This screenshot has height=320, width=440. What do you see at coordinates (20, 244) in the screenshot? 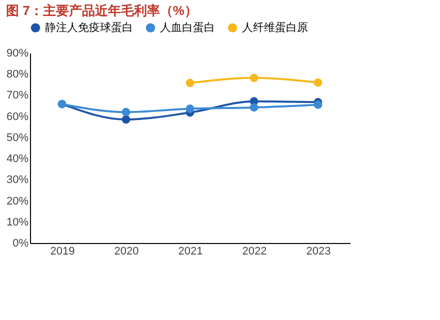
I see `y-tick-label: 0%` at bounding box center [20, 244].